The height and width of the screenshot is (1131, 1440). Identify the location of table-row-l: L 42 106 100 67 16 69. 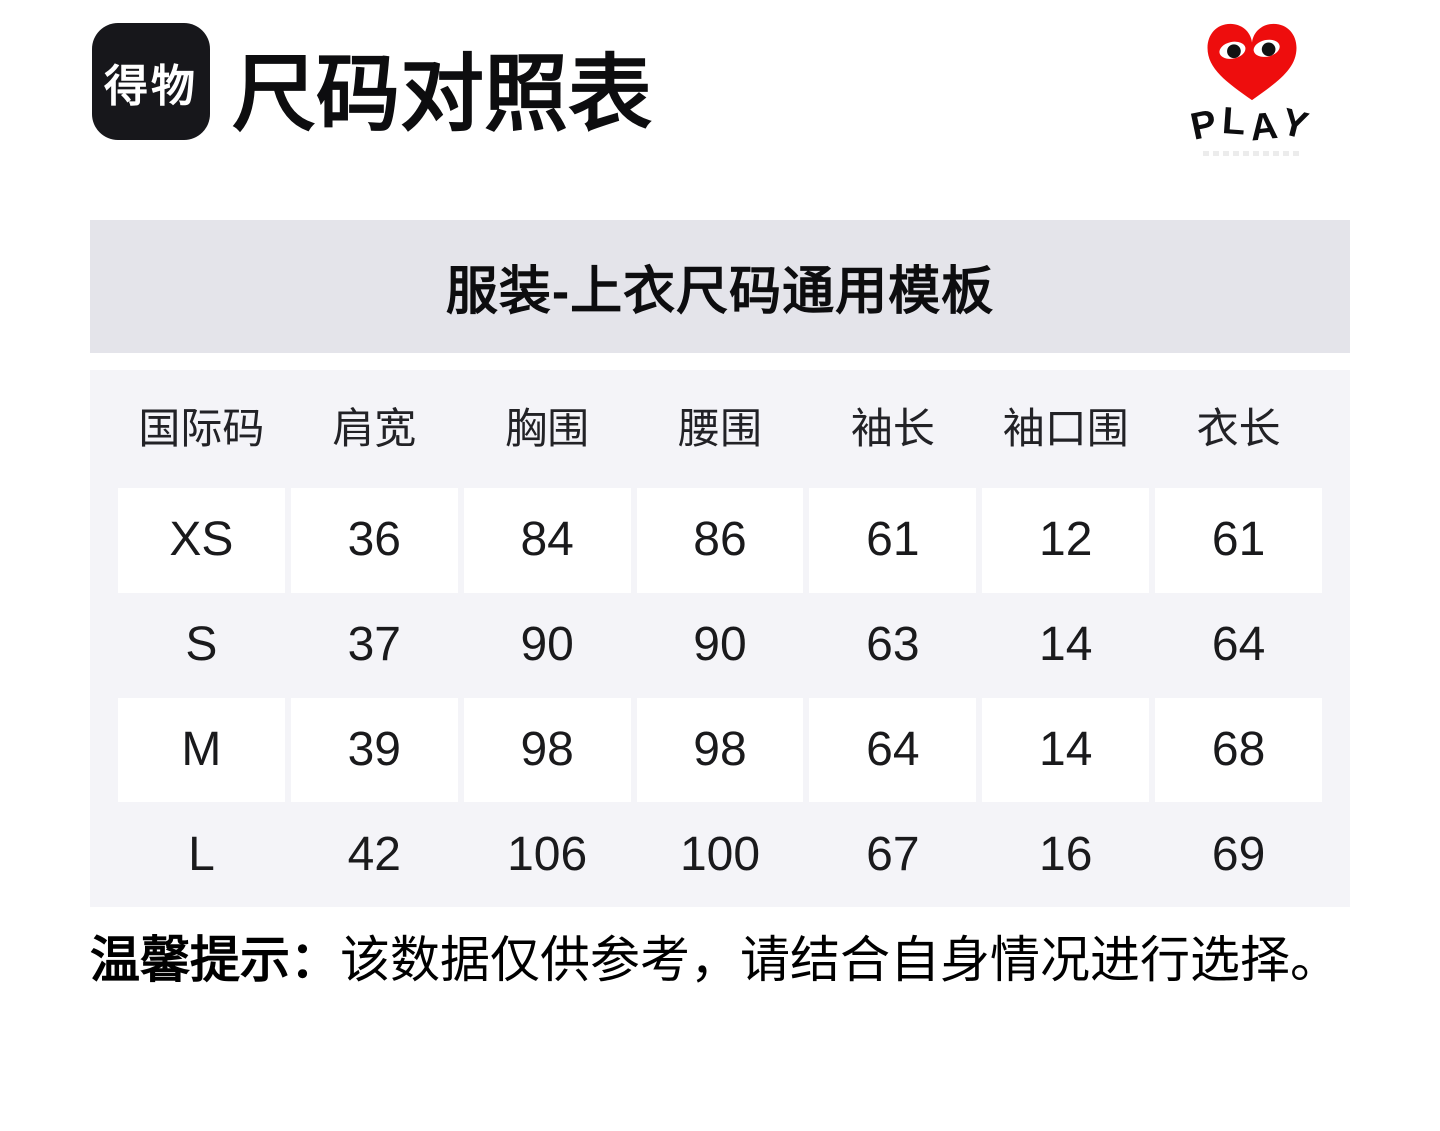
(720, 854).